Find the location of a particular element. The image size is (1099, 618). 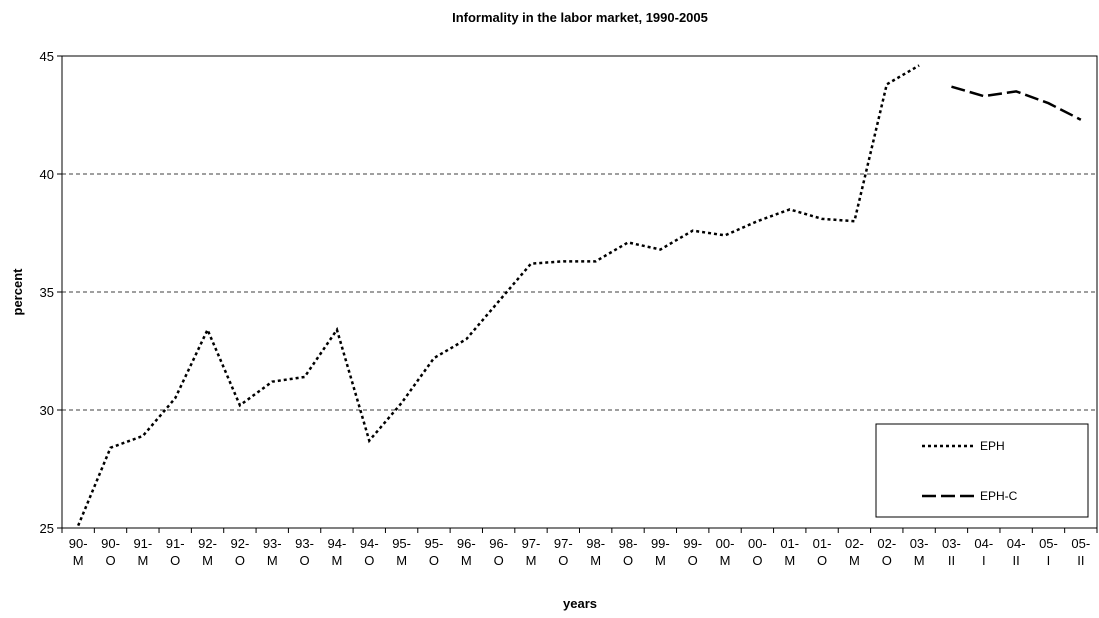

x-tick-label: 01-O is located at coordinates (822, 552).